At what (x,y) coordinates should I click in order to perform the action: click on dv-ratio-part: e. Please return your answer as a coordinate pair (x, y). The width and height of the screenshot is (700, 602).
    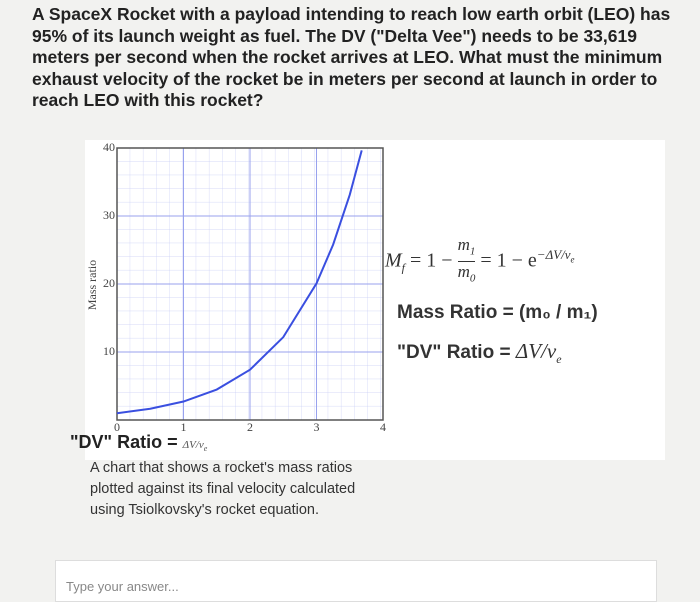
    Looking at the image, I should click on (559, 359).